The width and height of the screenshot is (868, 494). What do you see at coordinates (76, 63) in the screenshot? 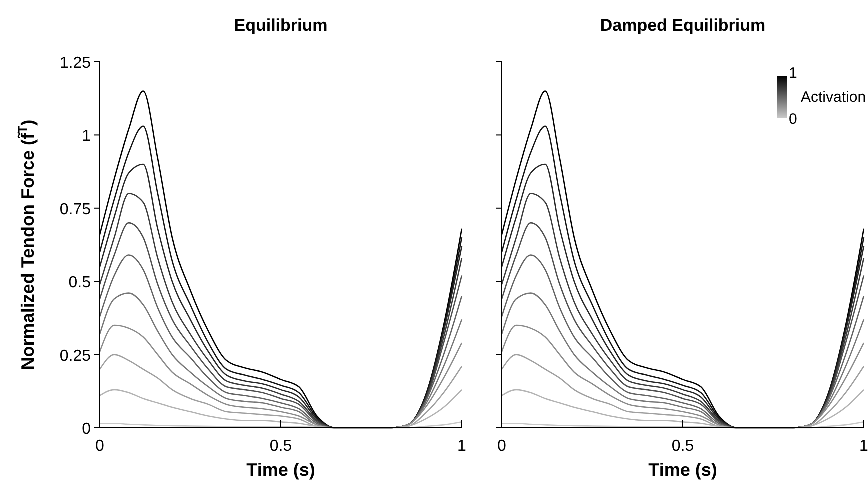
I see `y-tick-label: 1.25` at bounding box center [76, 63].